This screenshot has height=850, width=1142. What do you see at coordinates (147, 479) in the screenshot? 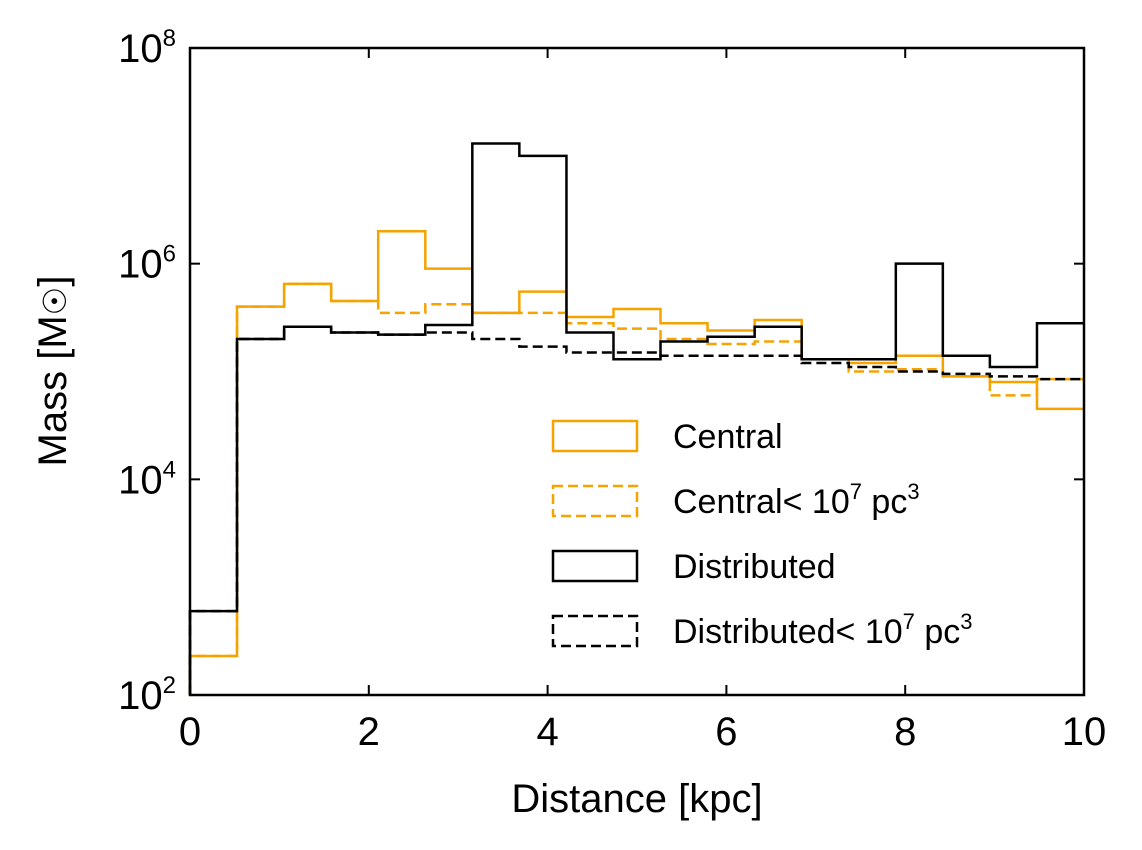
I see `y-tick-label: 10⁴` at bounding box center [147, 479].